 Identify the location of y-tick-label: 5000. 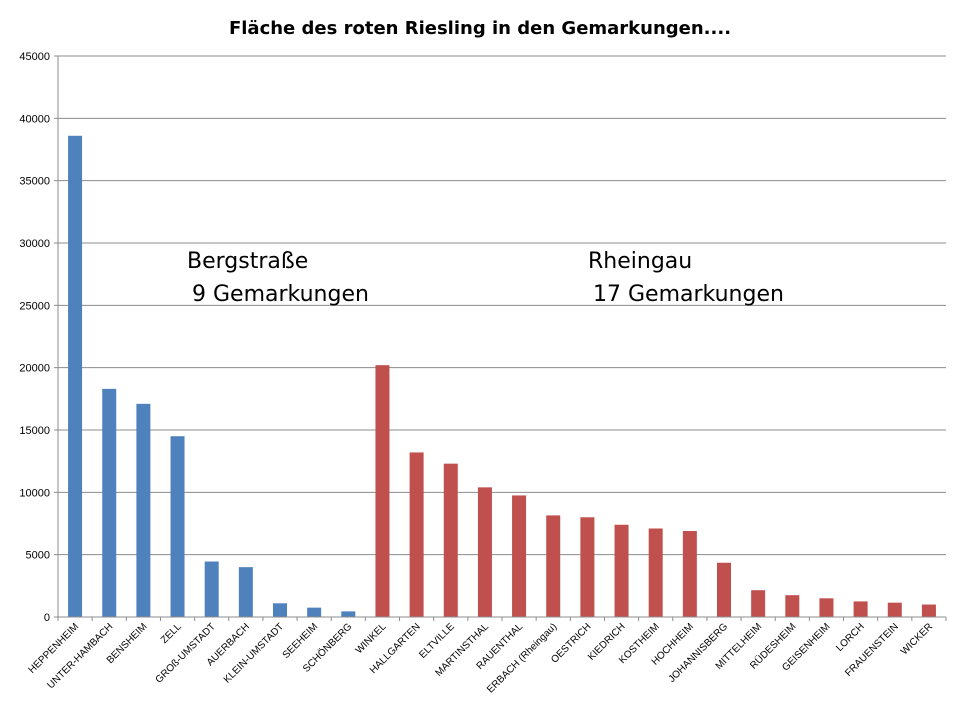
(38, 556).